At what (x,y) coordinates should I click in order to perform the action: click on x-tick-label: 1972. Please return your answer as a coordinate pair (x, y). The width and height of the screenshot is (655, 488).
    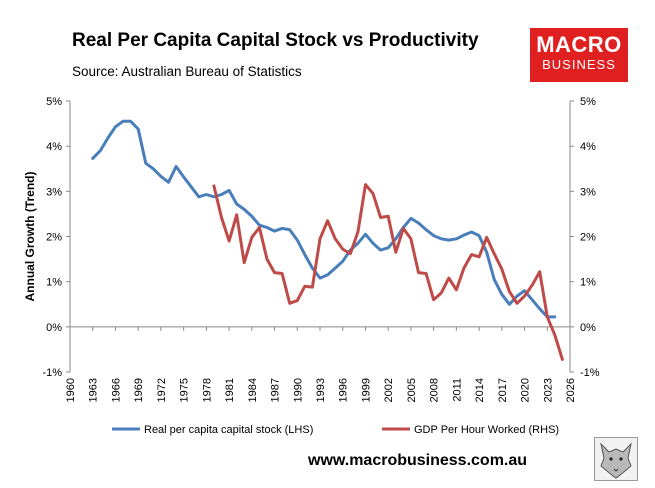
    Looking at the image, I should click on (162, 390).